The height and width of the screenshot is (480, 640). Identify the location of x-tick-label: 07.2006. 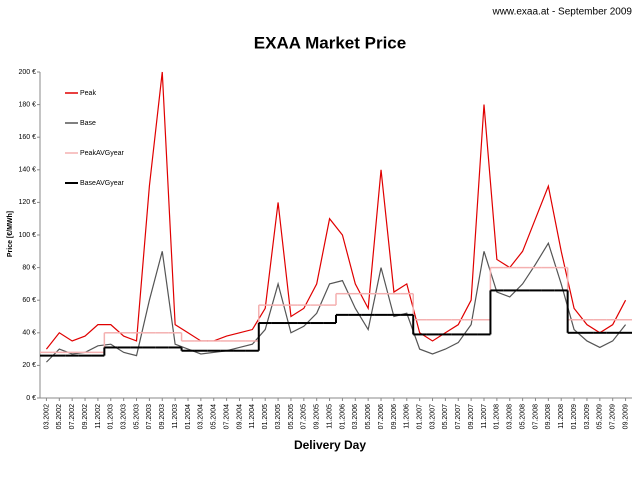
(381, 416).